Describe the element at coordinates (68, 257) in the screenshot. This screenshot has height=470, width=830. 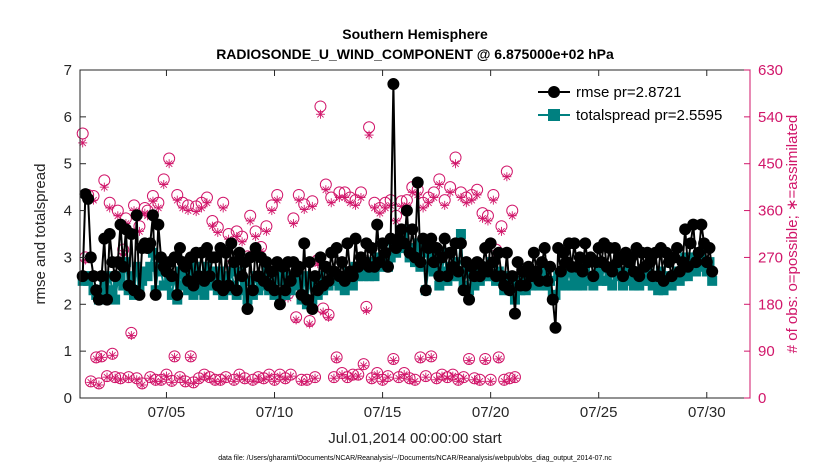
I see `y-tick-label: 3` at that location.